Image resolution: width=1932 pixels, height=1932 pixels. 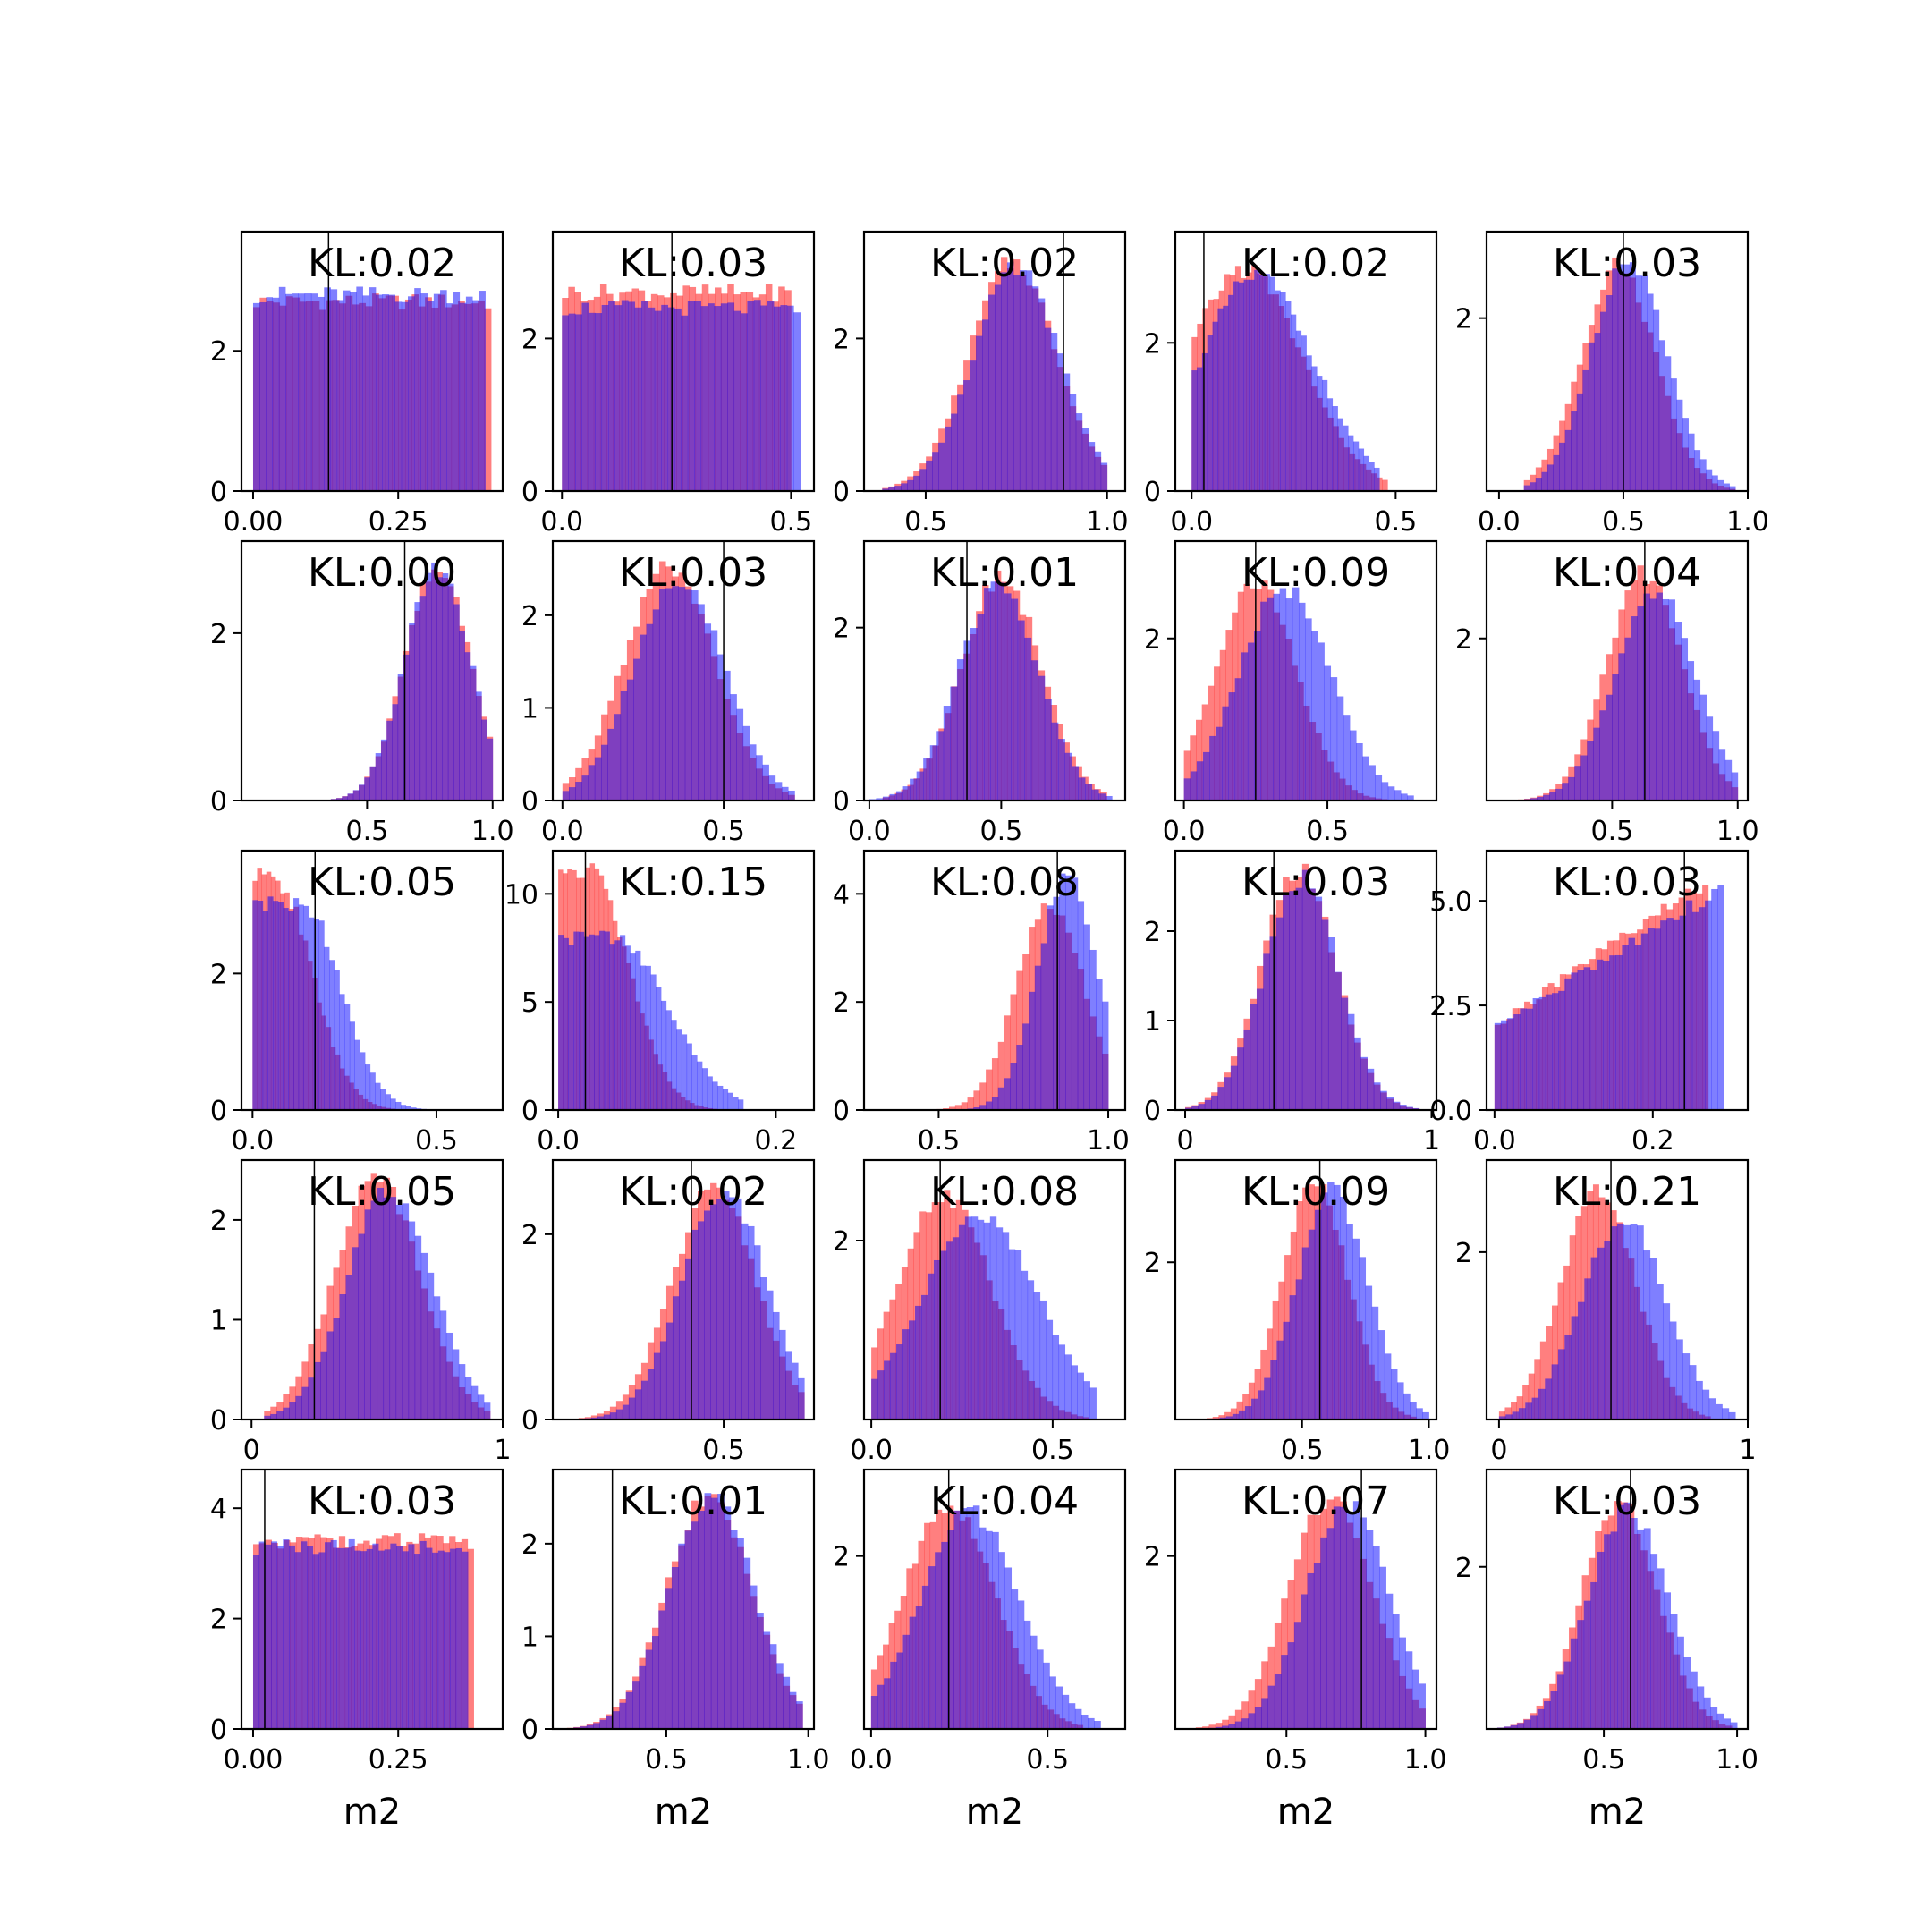 What do you see at coordinates (651, 1020) in the screenshot?
I see `posterior-histogram` at bounding box center [651, 1020].